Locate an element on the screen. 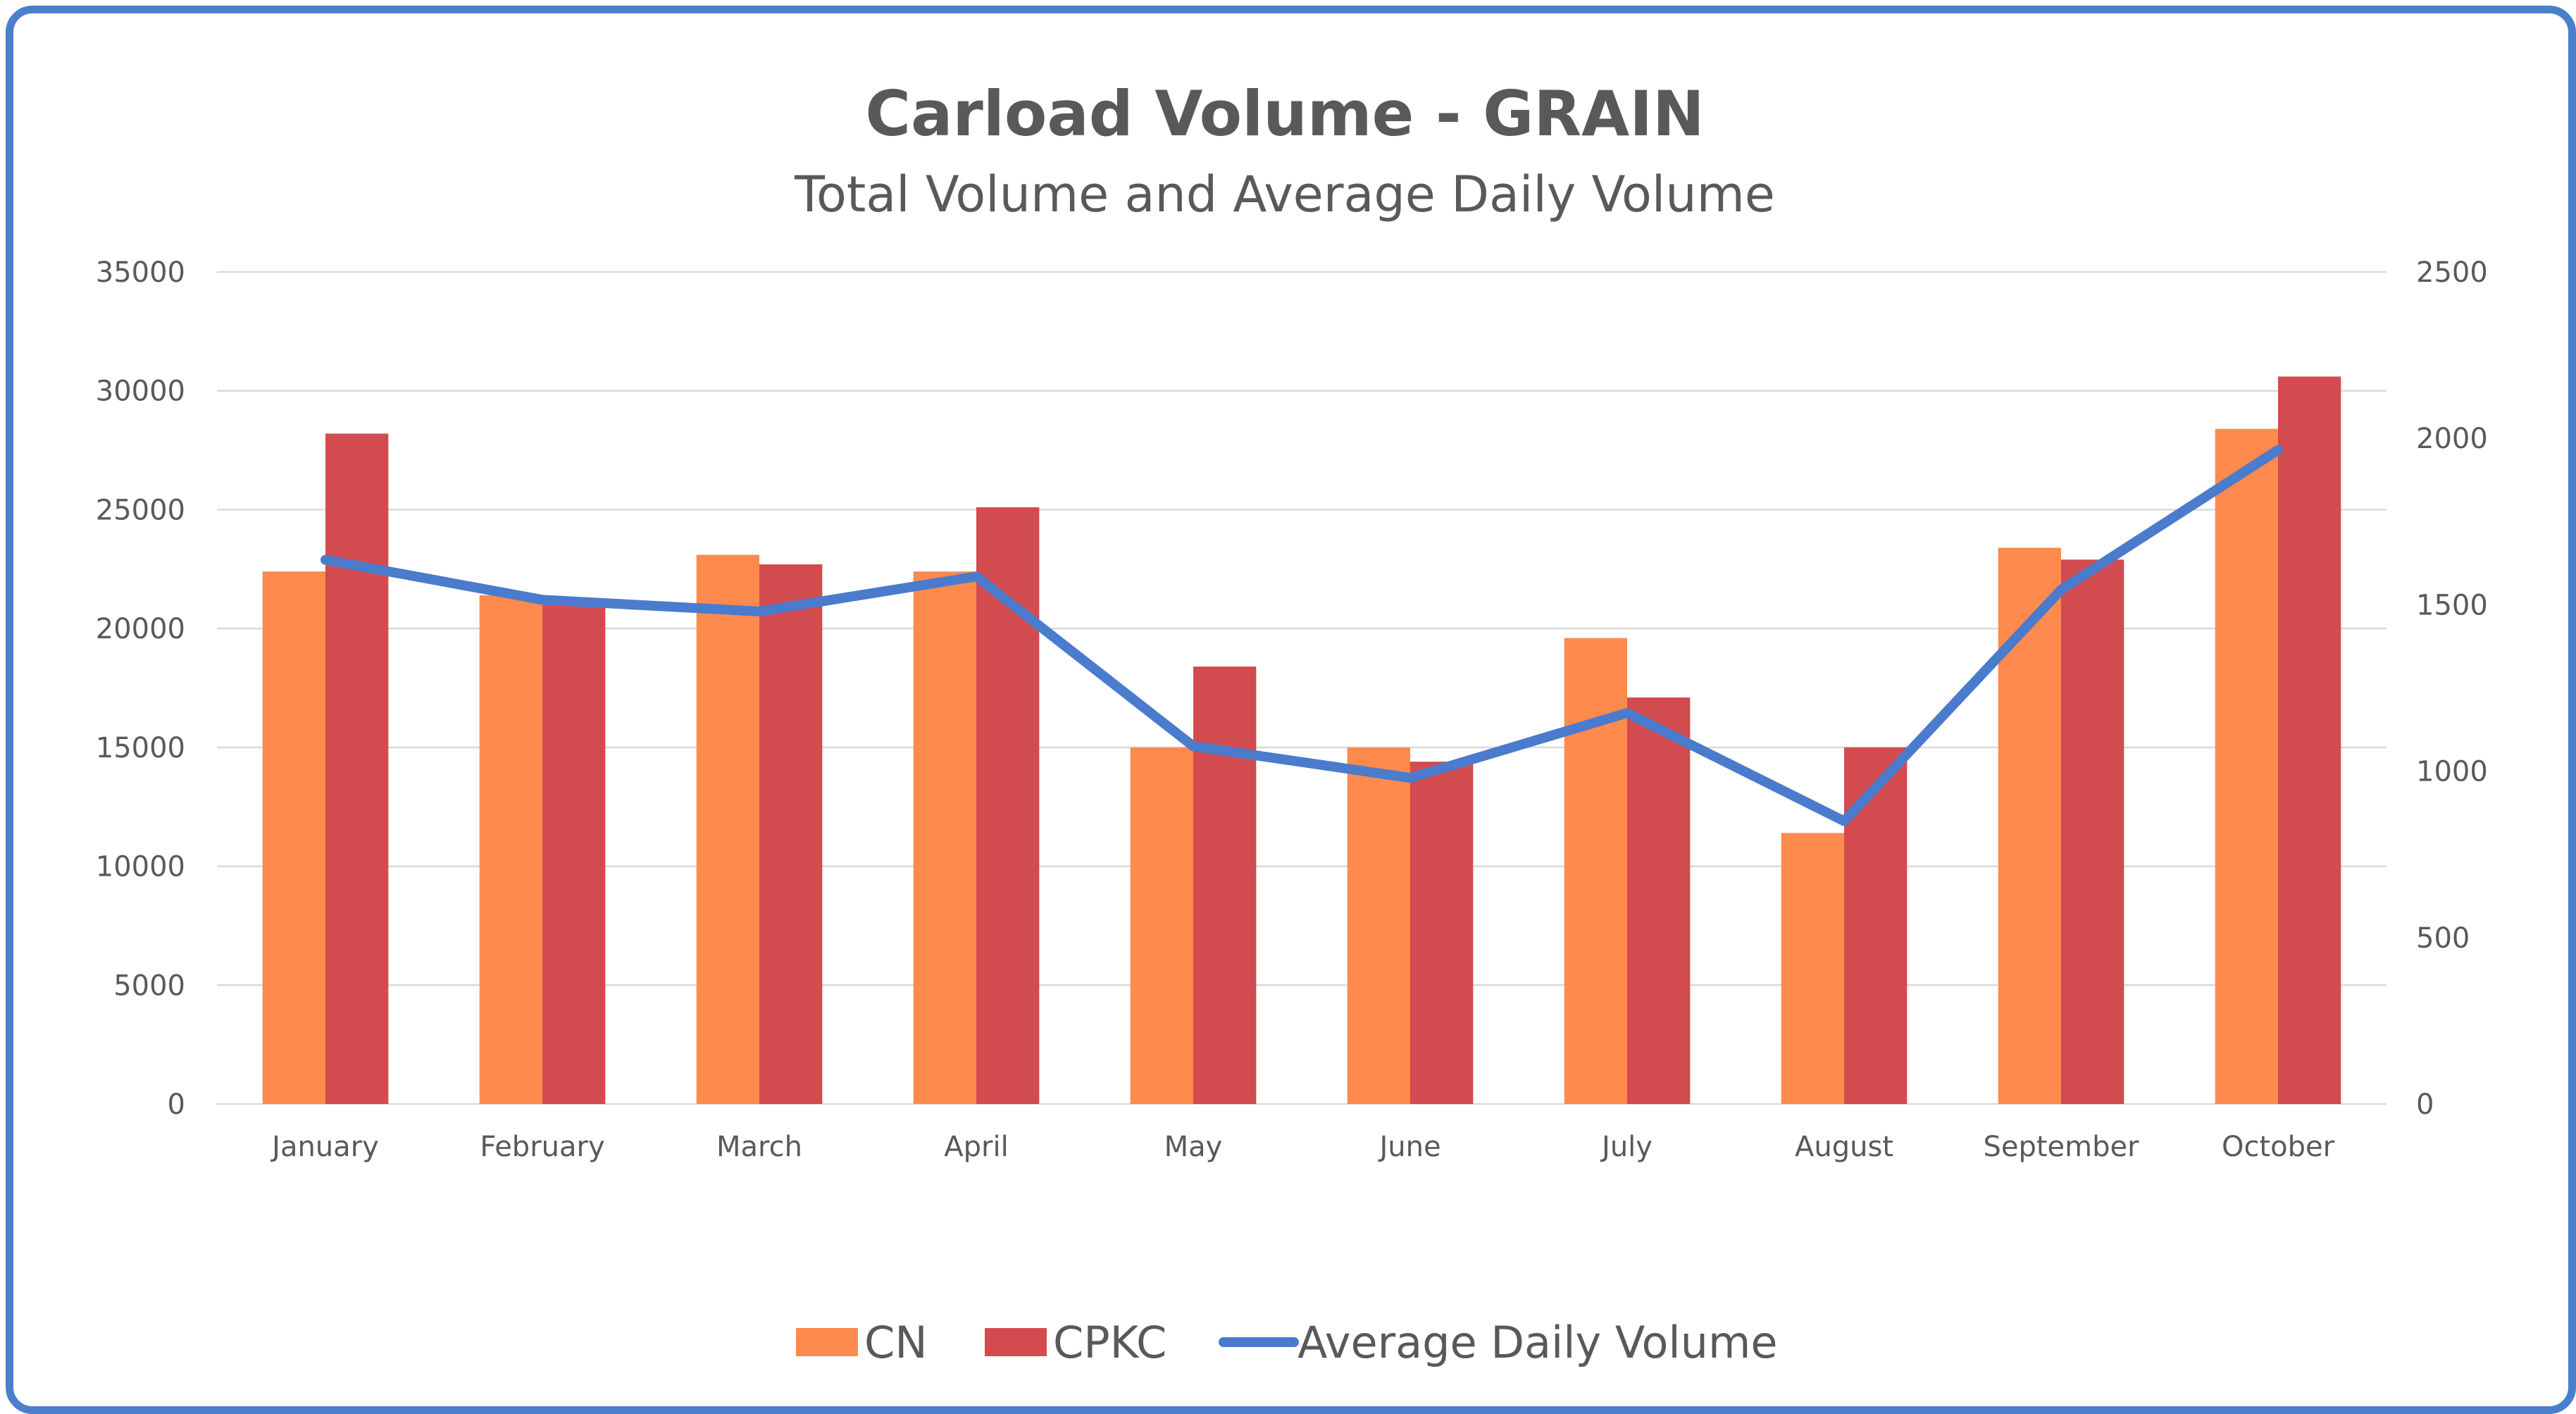 The height and width of the screenshot is (1414, 2576). right-tick-label: 0 is located at coordinates (2425, 1105).